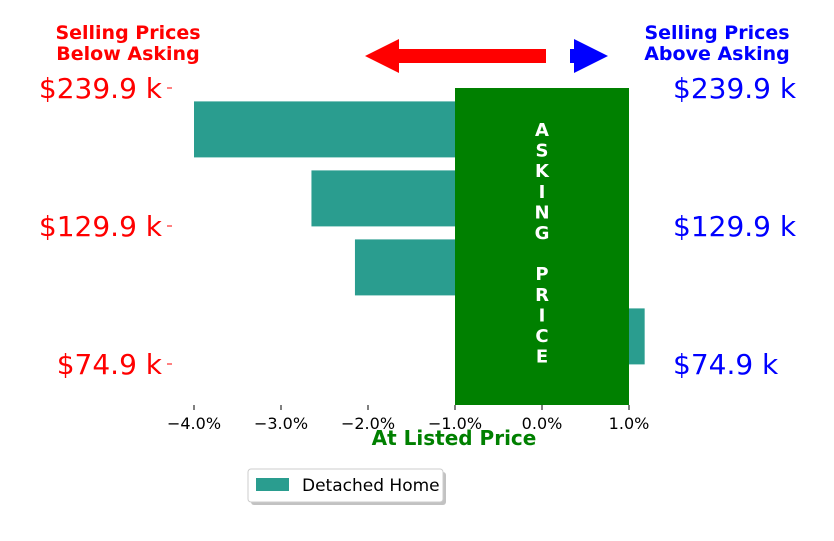 The width and height of the screenshot is (834, 541). What do you see at coordinates (541, 336) in the screenshot?
I see `asking-price-letter: C` at bounding box center [541, 336].